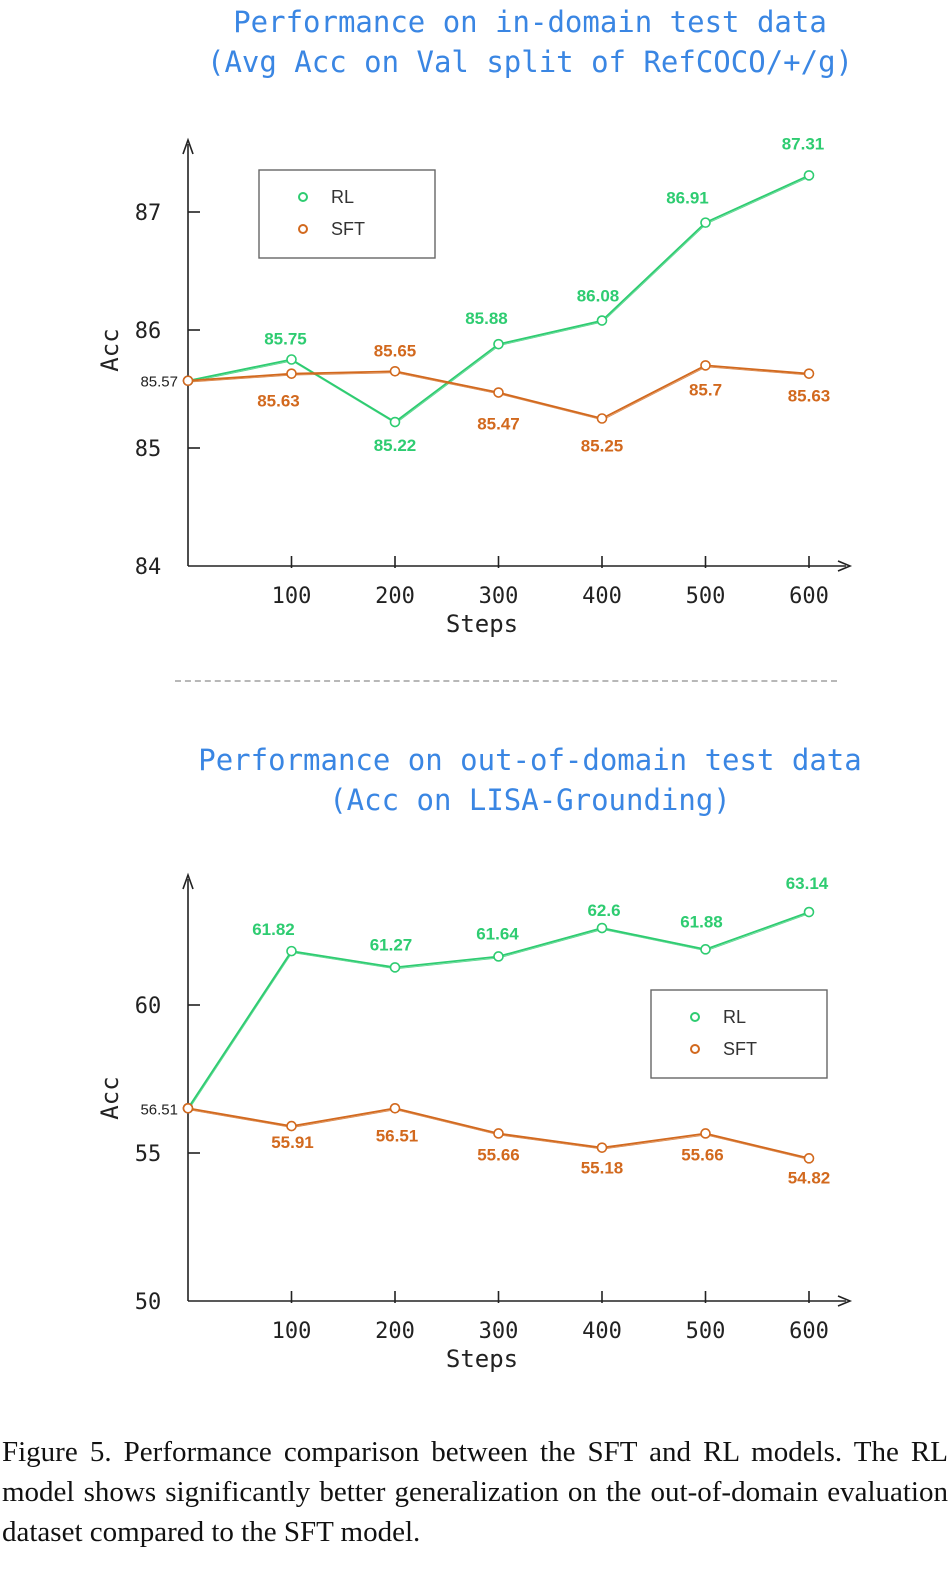  Describe the element at coordinates (397, 1135) in the screenshot. I see `series-sft-label-2: 56.51` at that location.